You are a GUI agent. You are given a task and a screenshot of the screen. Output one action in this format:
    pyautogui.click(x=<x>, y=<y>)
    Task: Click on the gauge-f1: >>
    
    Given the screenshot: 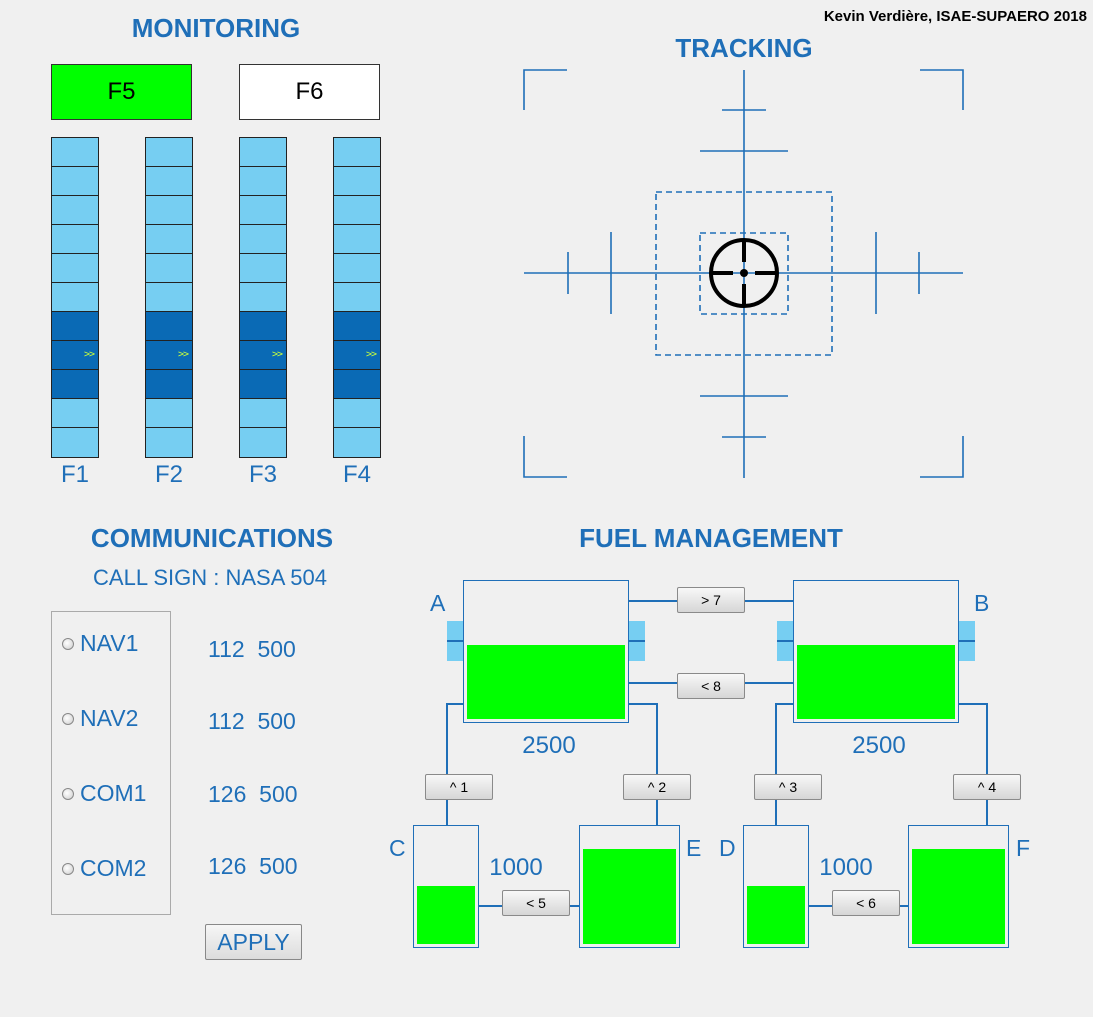 What is the action you would take?
    pyautogui.click(x=75, y=297)
    